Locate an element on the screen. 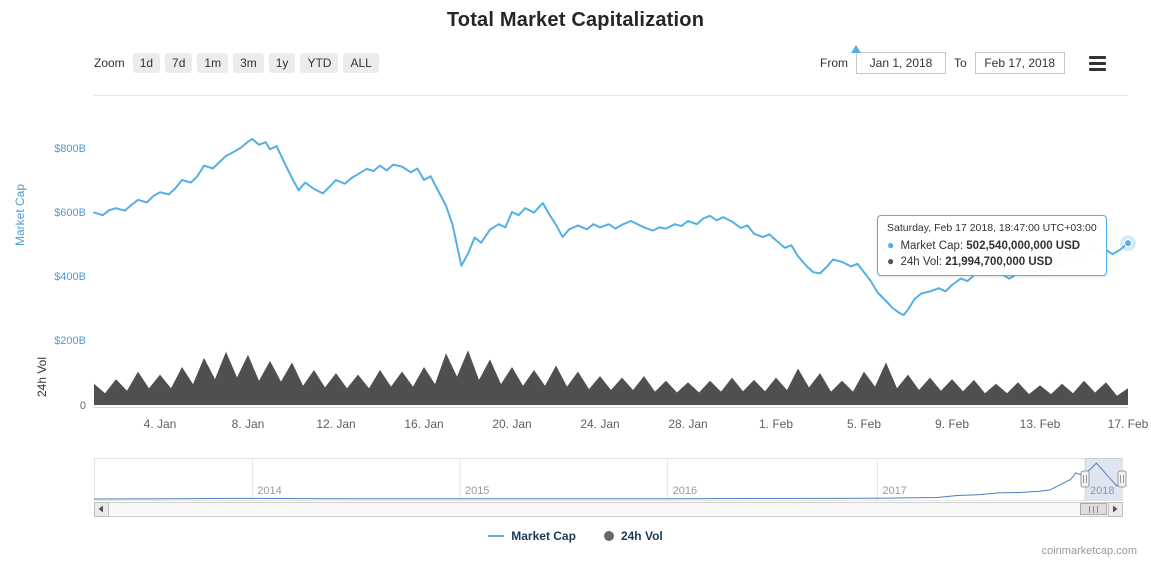  price-axis-title: Market Cap is located at coordinates (20, 215).